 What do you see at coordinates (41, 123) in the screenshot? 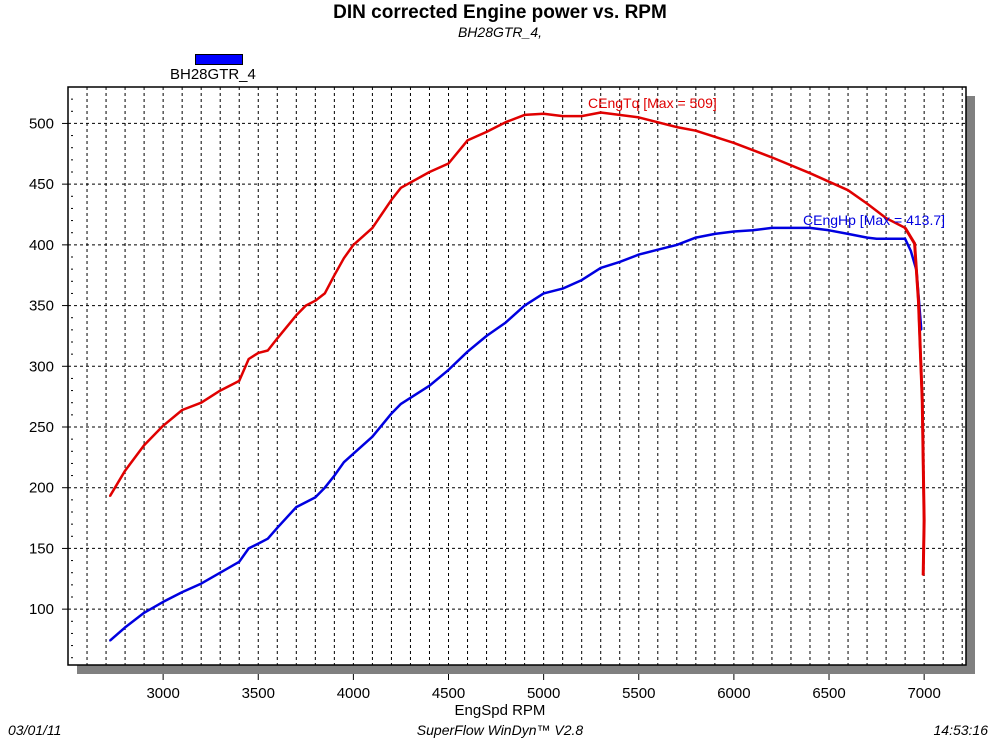
I see `y-tick-label: 500` at bounding box center [41, 123].